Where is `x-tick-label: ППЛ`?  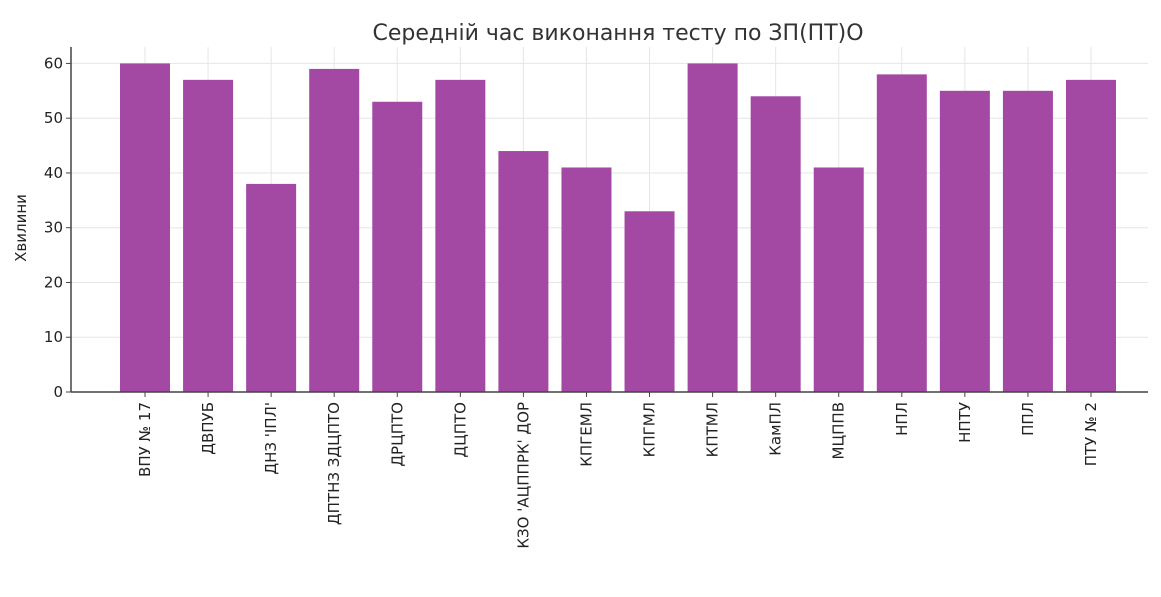
x-tick-label: ППЛ is located at coordinates (1028, 419).